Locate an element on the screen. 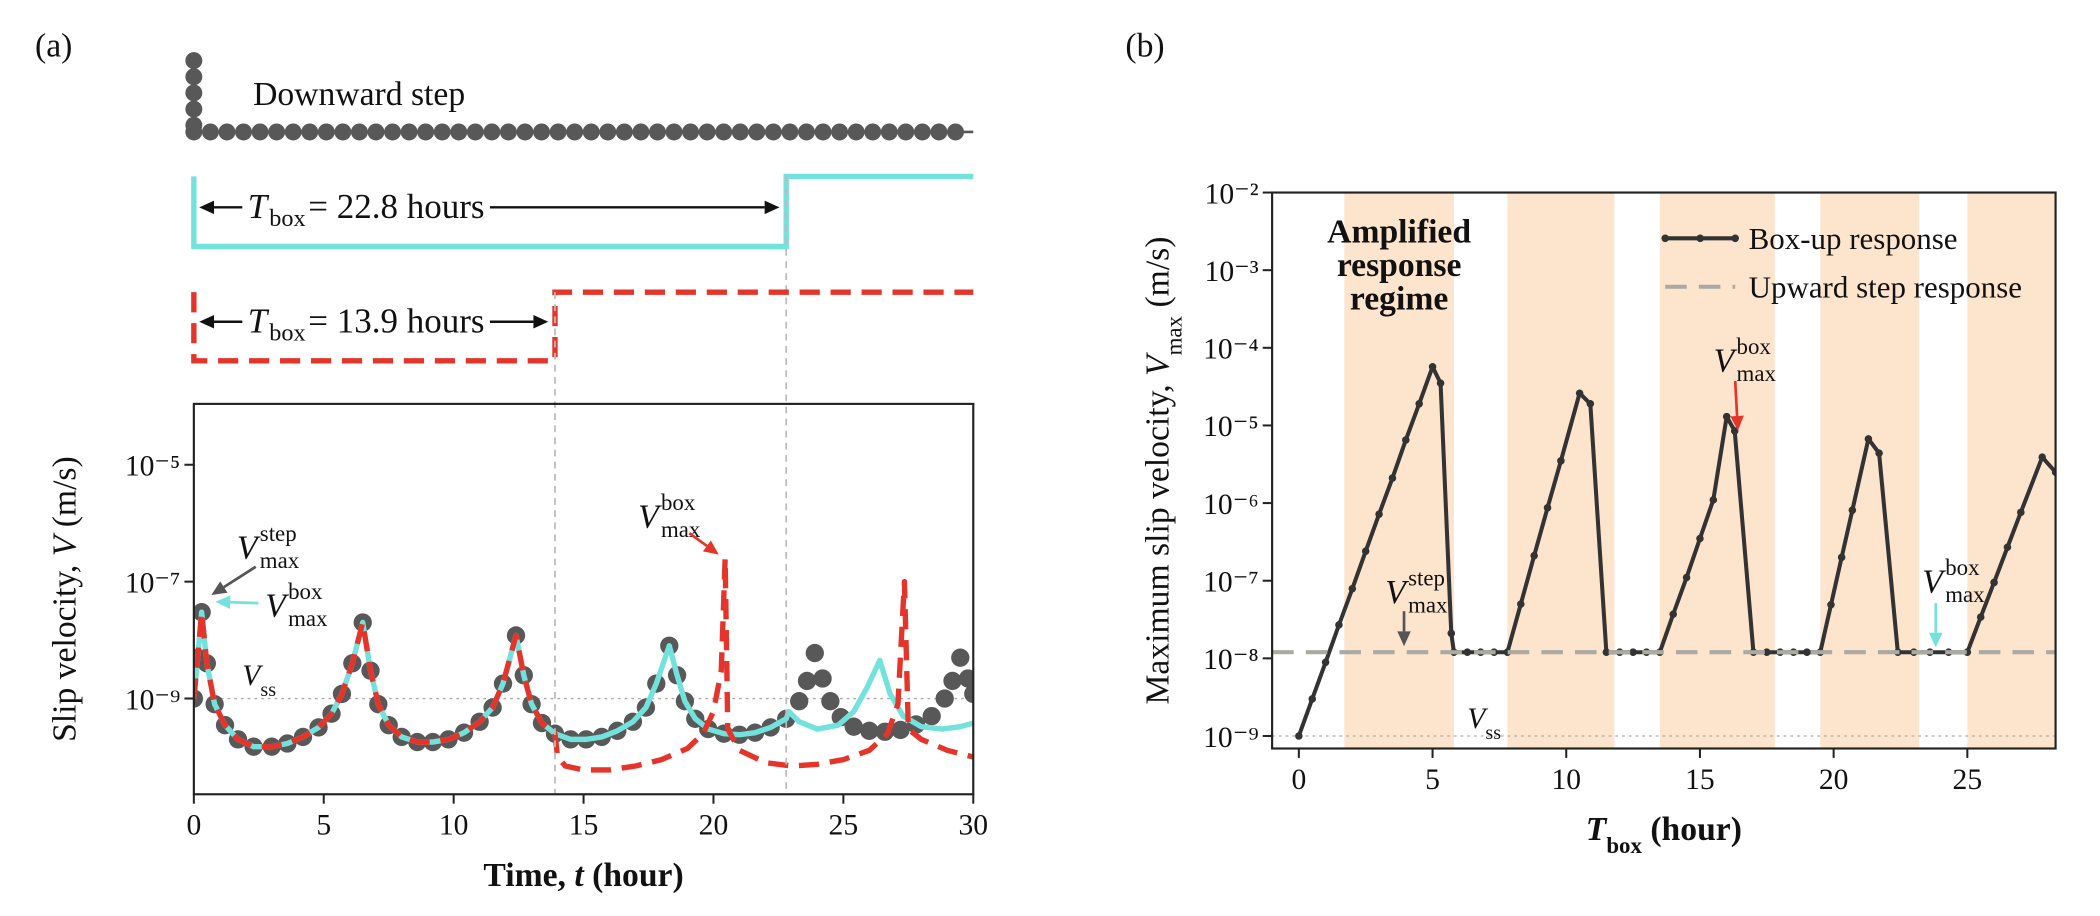  region-label: response is located at coordinates (1399, 265).